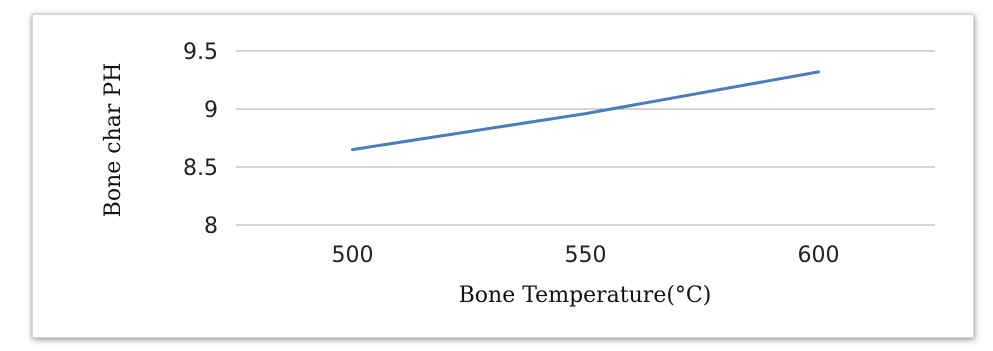 This screenshot has height=351, width=993. What do you see at coordinates (200, 168) in the screenshot?
I see `y-tick-label: 8.5` at bounding box center [200, 168].